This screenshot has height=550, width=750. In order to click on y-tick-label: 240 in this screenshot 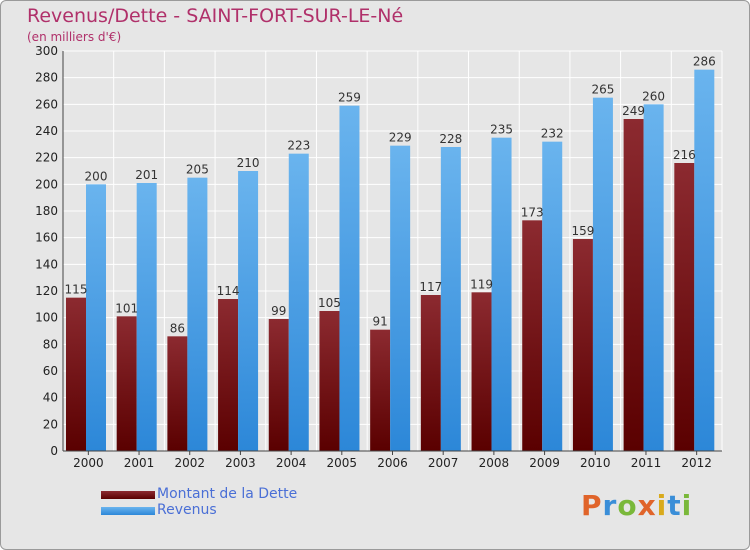, I will do `click(46, 131)`.